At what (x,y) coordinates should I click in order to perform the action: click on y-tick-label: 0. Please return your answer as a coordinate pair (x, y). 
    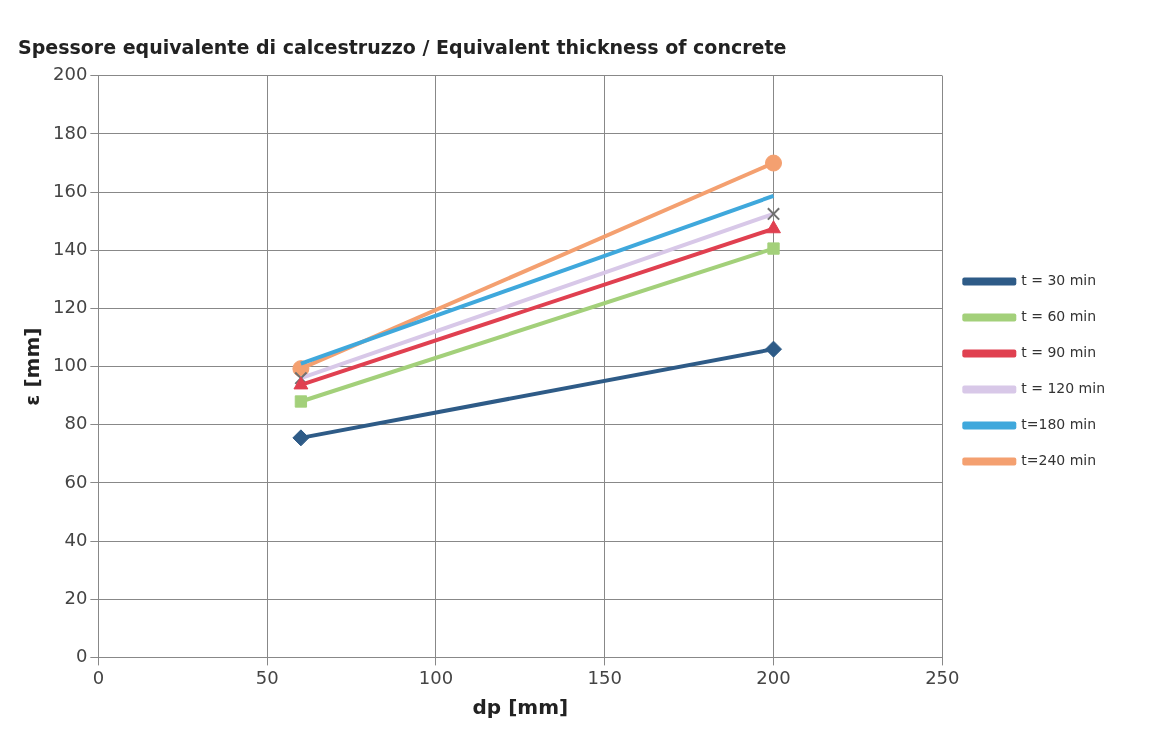
    Looking at the image, I should click on (81, 656).